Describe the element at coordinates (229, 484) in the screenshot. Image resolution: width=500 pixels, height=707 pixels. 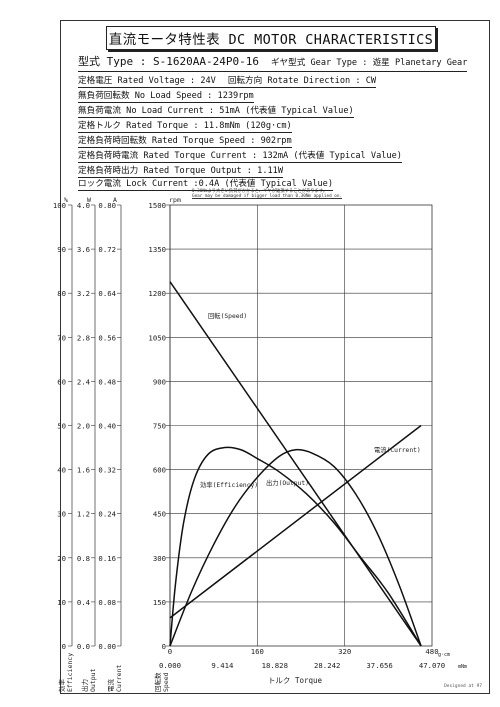
I see `efficiency-curve-label: 効率(Efficiency)` at that location.